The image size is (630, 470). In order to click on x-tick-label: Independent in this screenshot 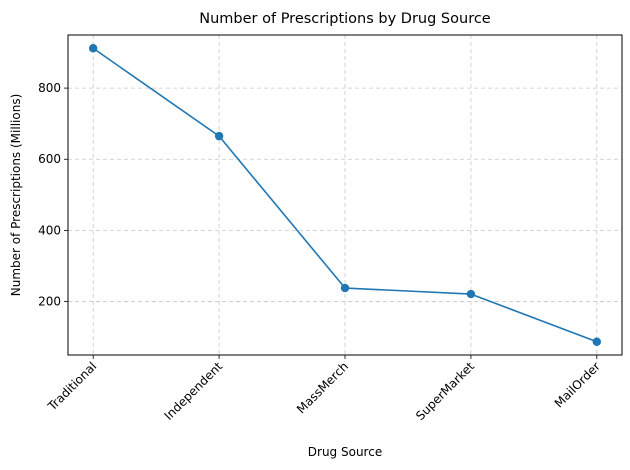, I will do `click(194, 391)`.